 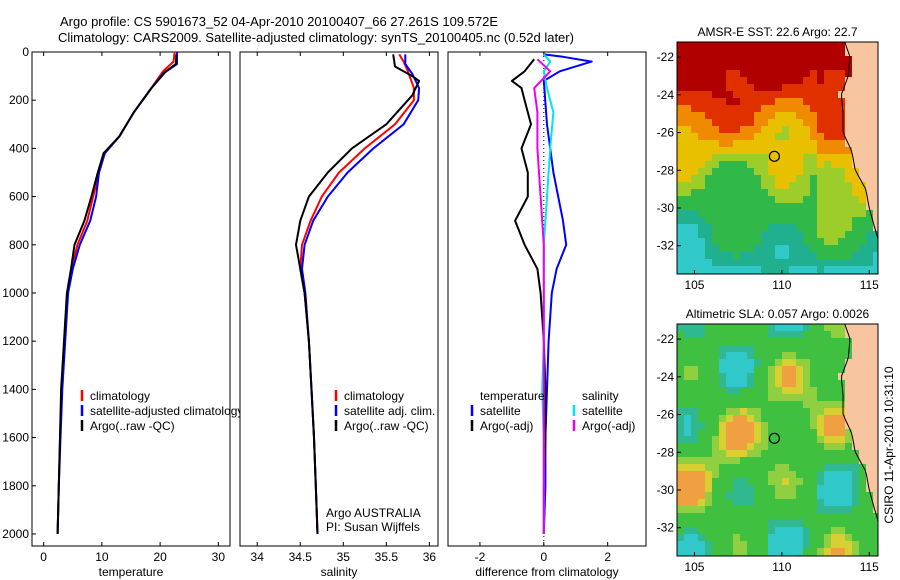 I want to click on temperature-ytick-label: 1400, so click(x=15, y=389).